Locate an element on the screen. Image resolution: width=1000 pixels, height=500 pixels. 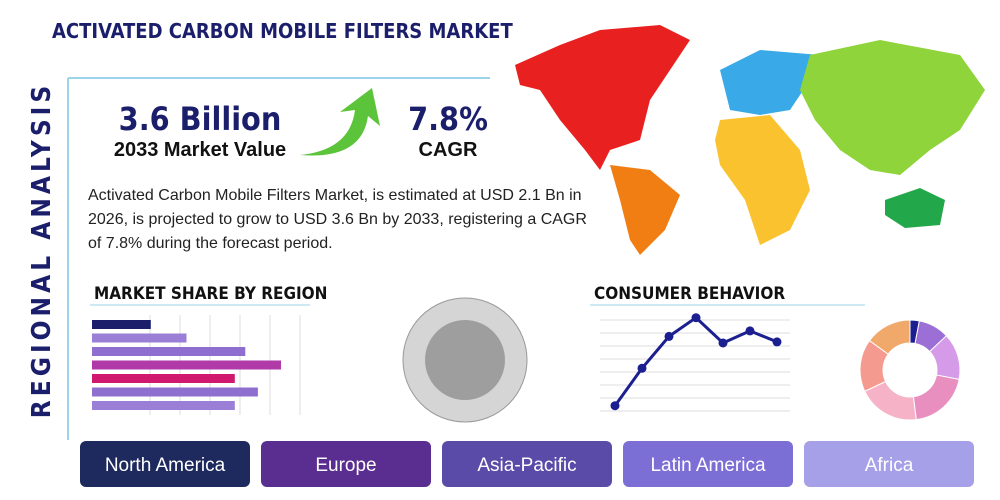
region-label: Africa is located at coordinates (889, 465).